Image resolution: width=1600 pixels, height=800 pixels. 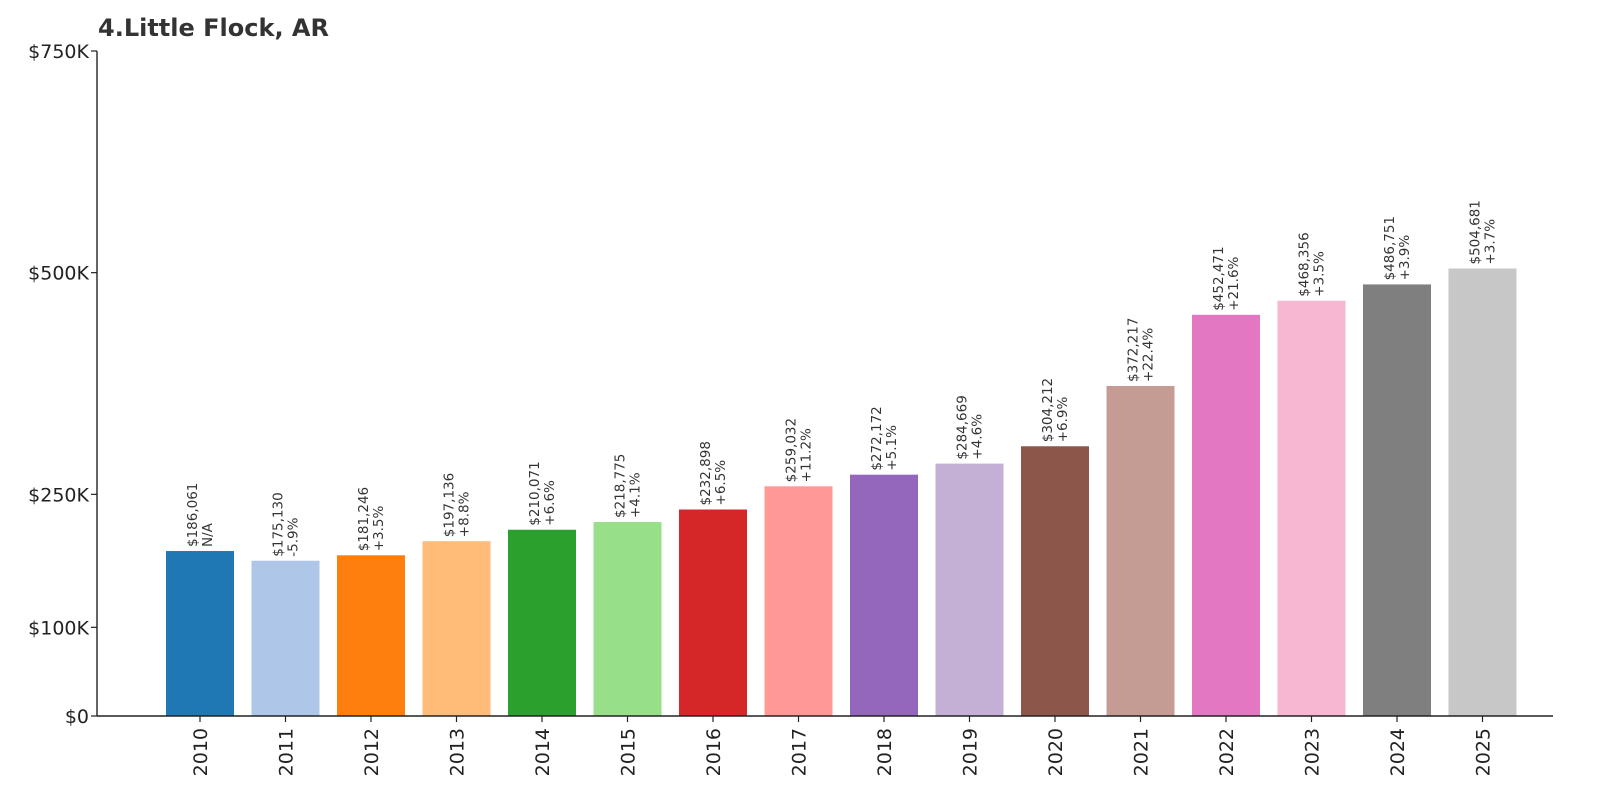 I want to click on bar-2015, so click(x=627, y=619).